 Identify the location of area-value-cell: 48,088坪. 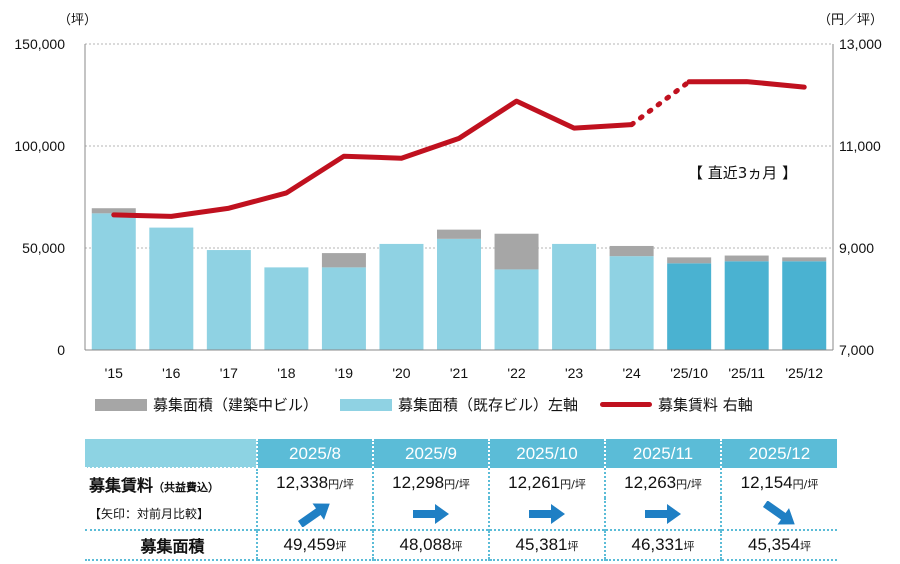
(430, 545).